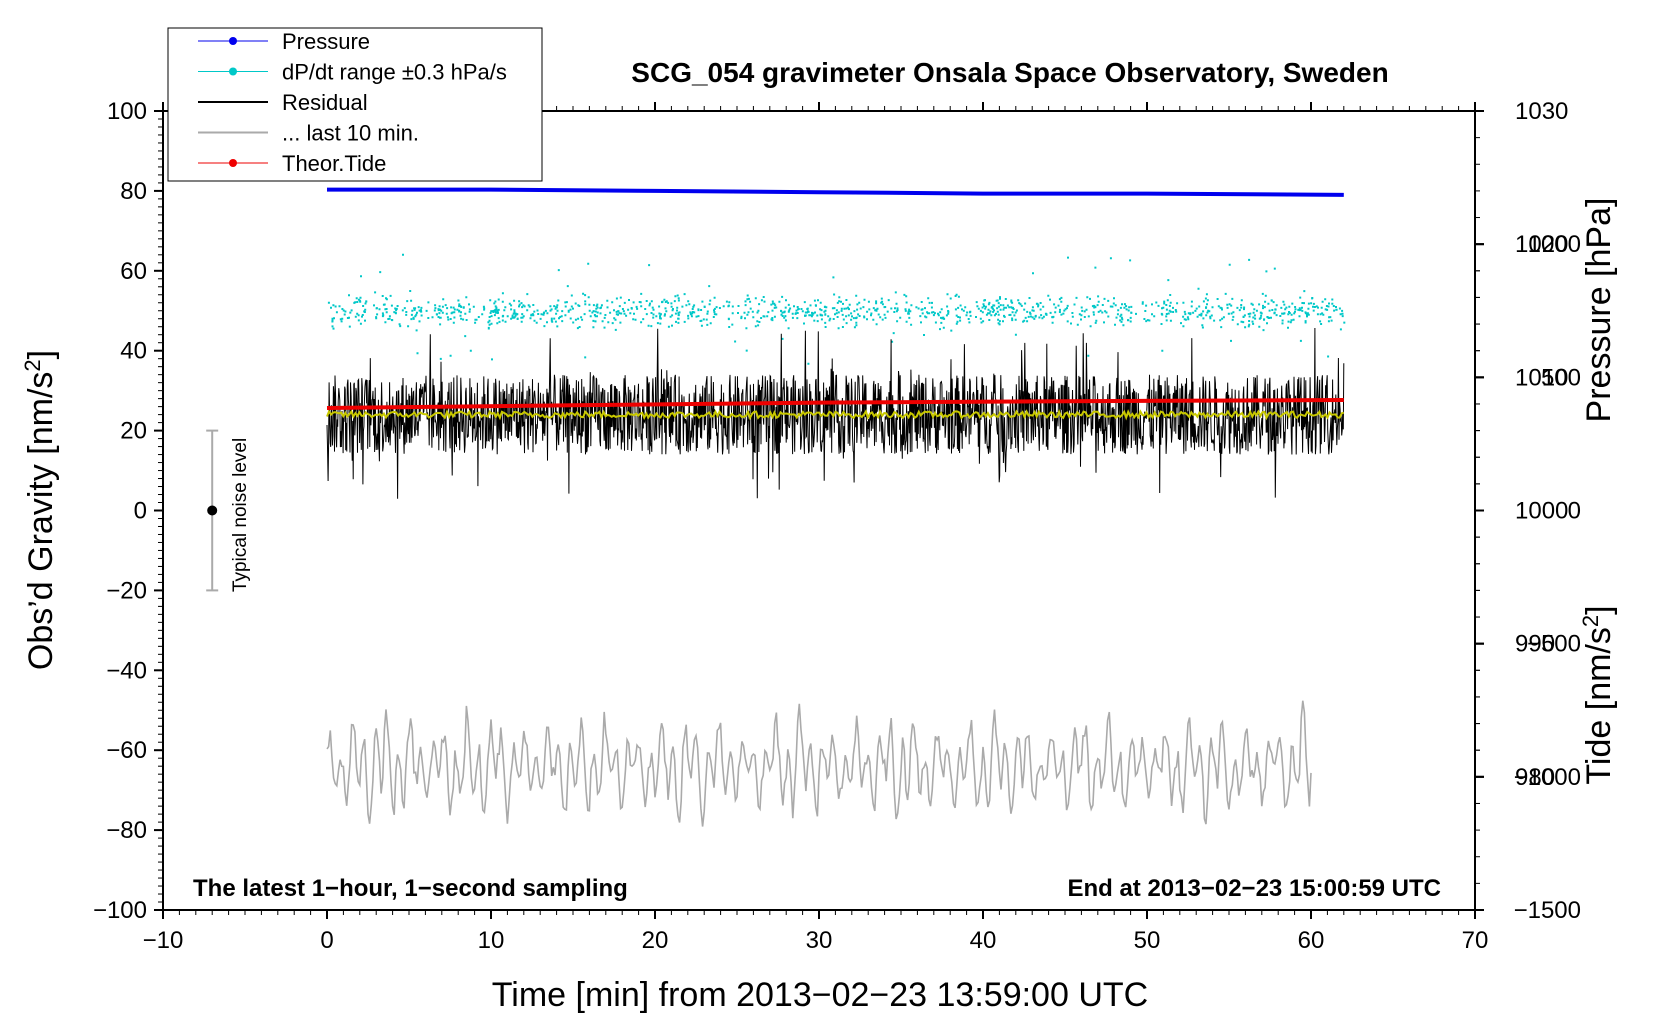 The image size is (1660, 1020). What do you see at coordinates (835, 414) in the screenshot?
I see `residual-mean-line` at bounding box center [835, 414].